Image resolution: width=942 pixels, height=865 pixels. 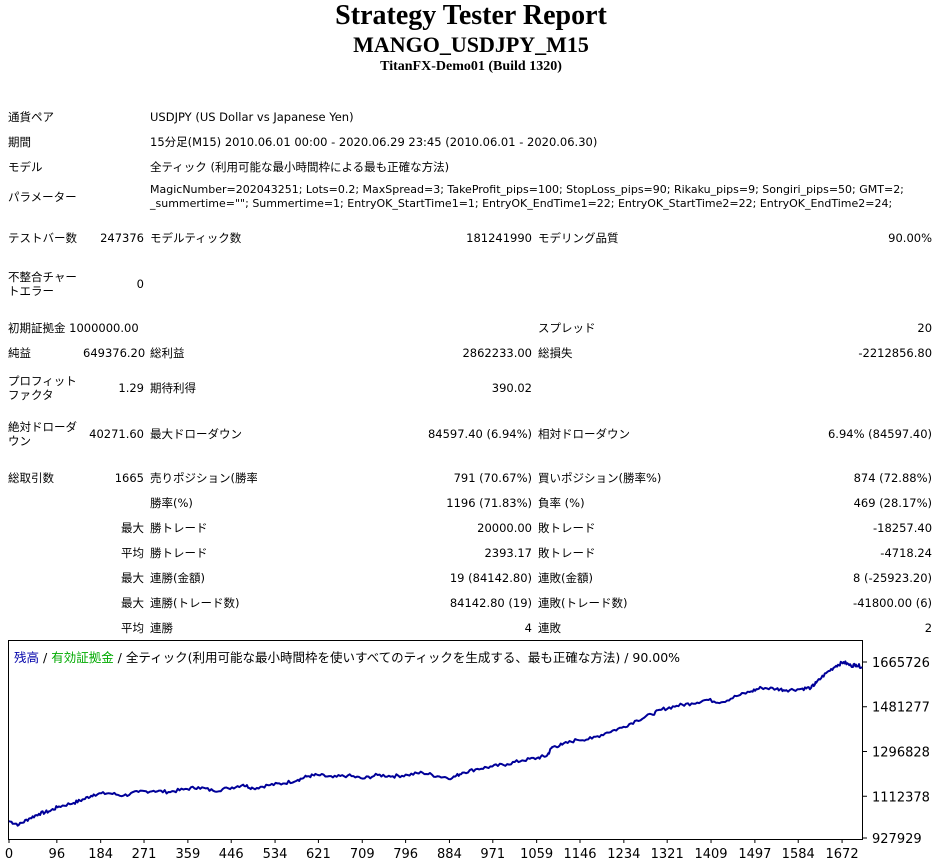 What do you see at coordinates (925, 327) in the screenshot?
I see `spread-value: 20` at bounding box center [925, 327].